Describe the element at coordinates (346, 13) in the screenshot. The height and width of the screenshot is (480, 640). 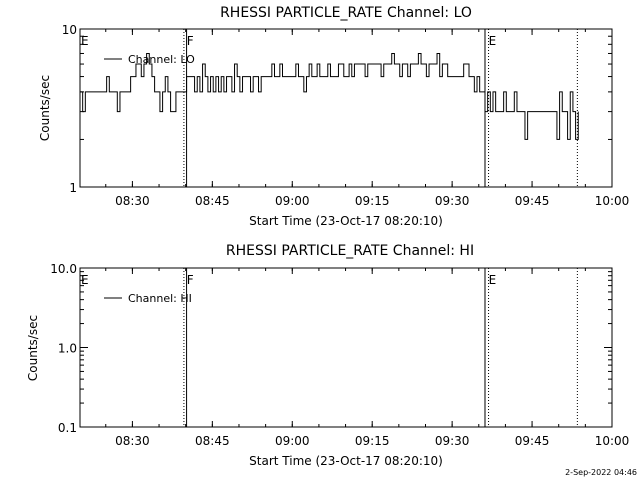
I see `chart-title: RHESSI PARTICLE_RATE Channel: LO` at that location.